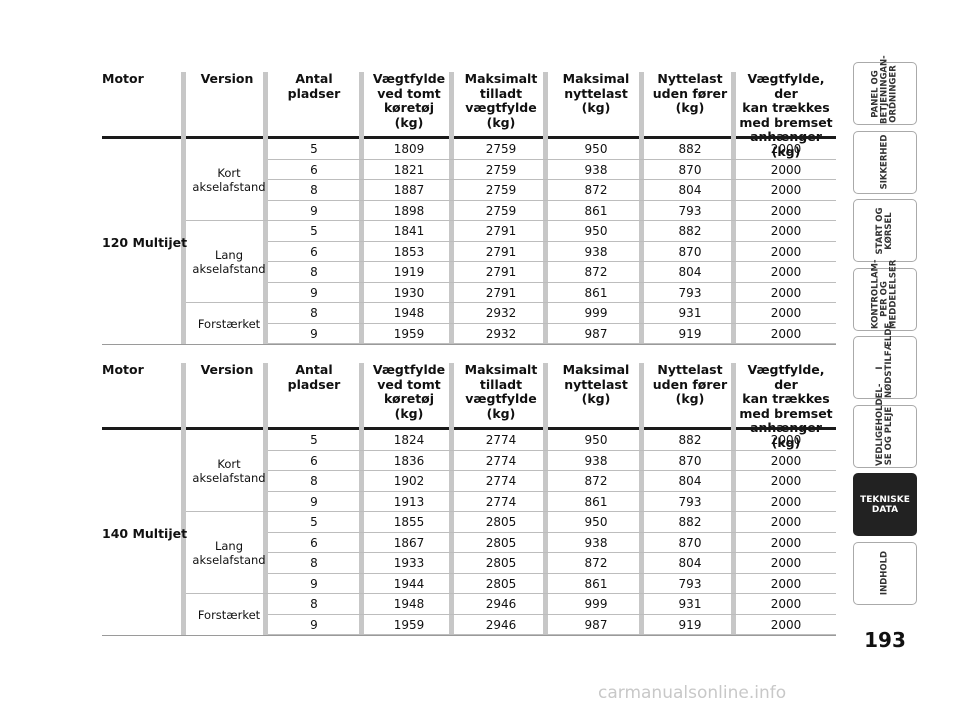 This screenshot has height=709, width=960. Describe the element at coordinates (885, 230) in the screenshot. I see `section-tab: START OG KØRSEL` at that location.